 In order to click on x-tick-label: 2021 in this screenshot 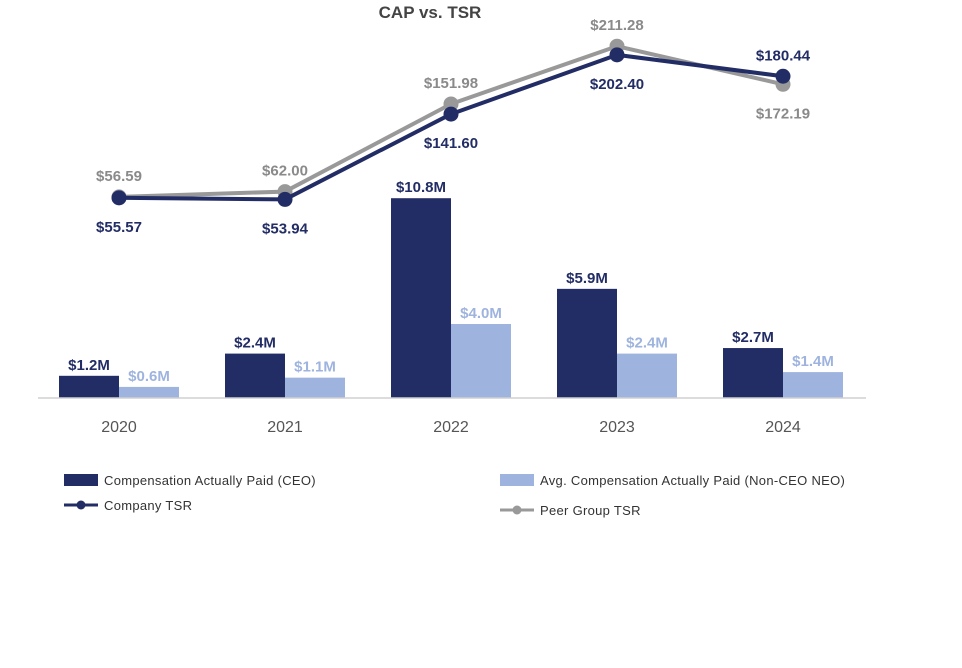, I will do `click(285, 427)`.